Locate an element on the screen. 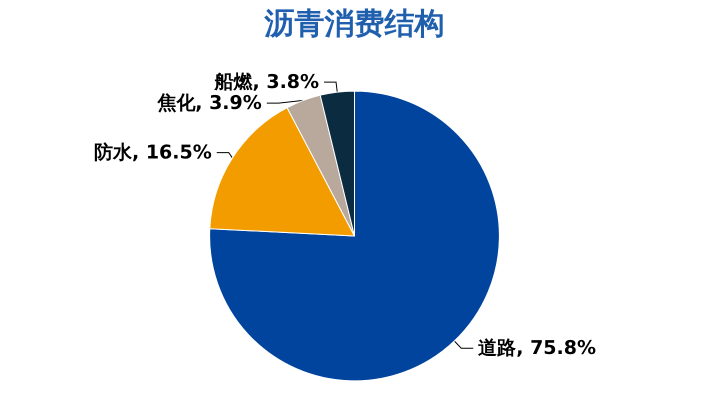  chart-title: 沥青消费结构 is located at coordinates (354, 24).